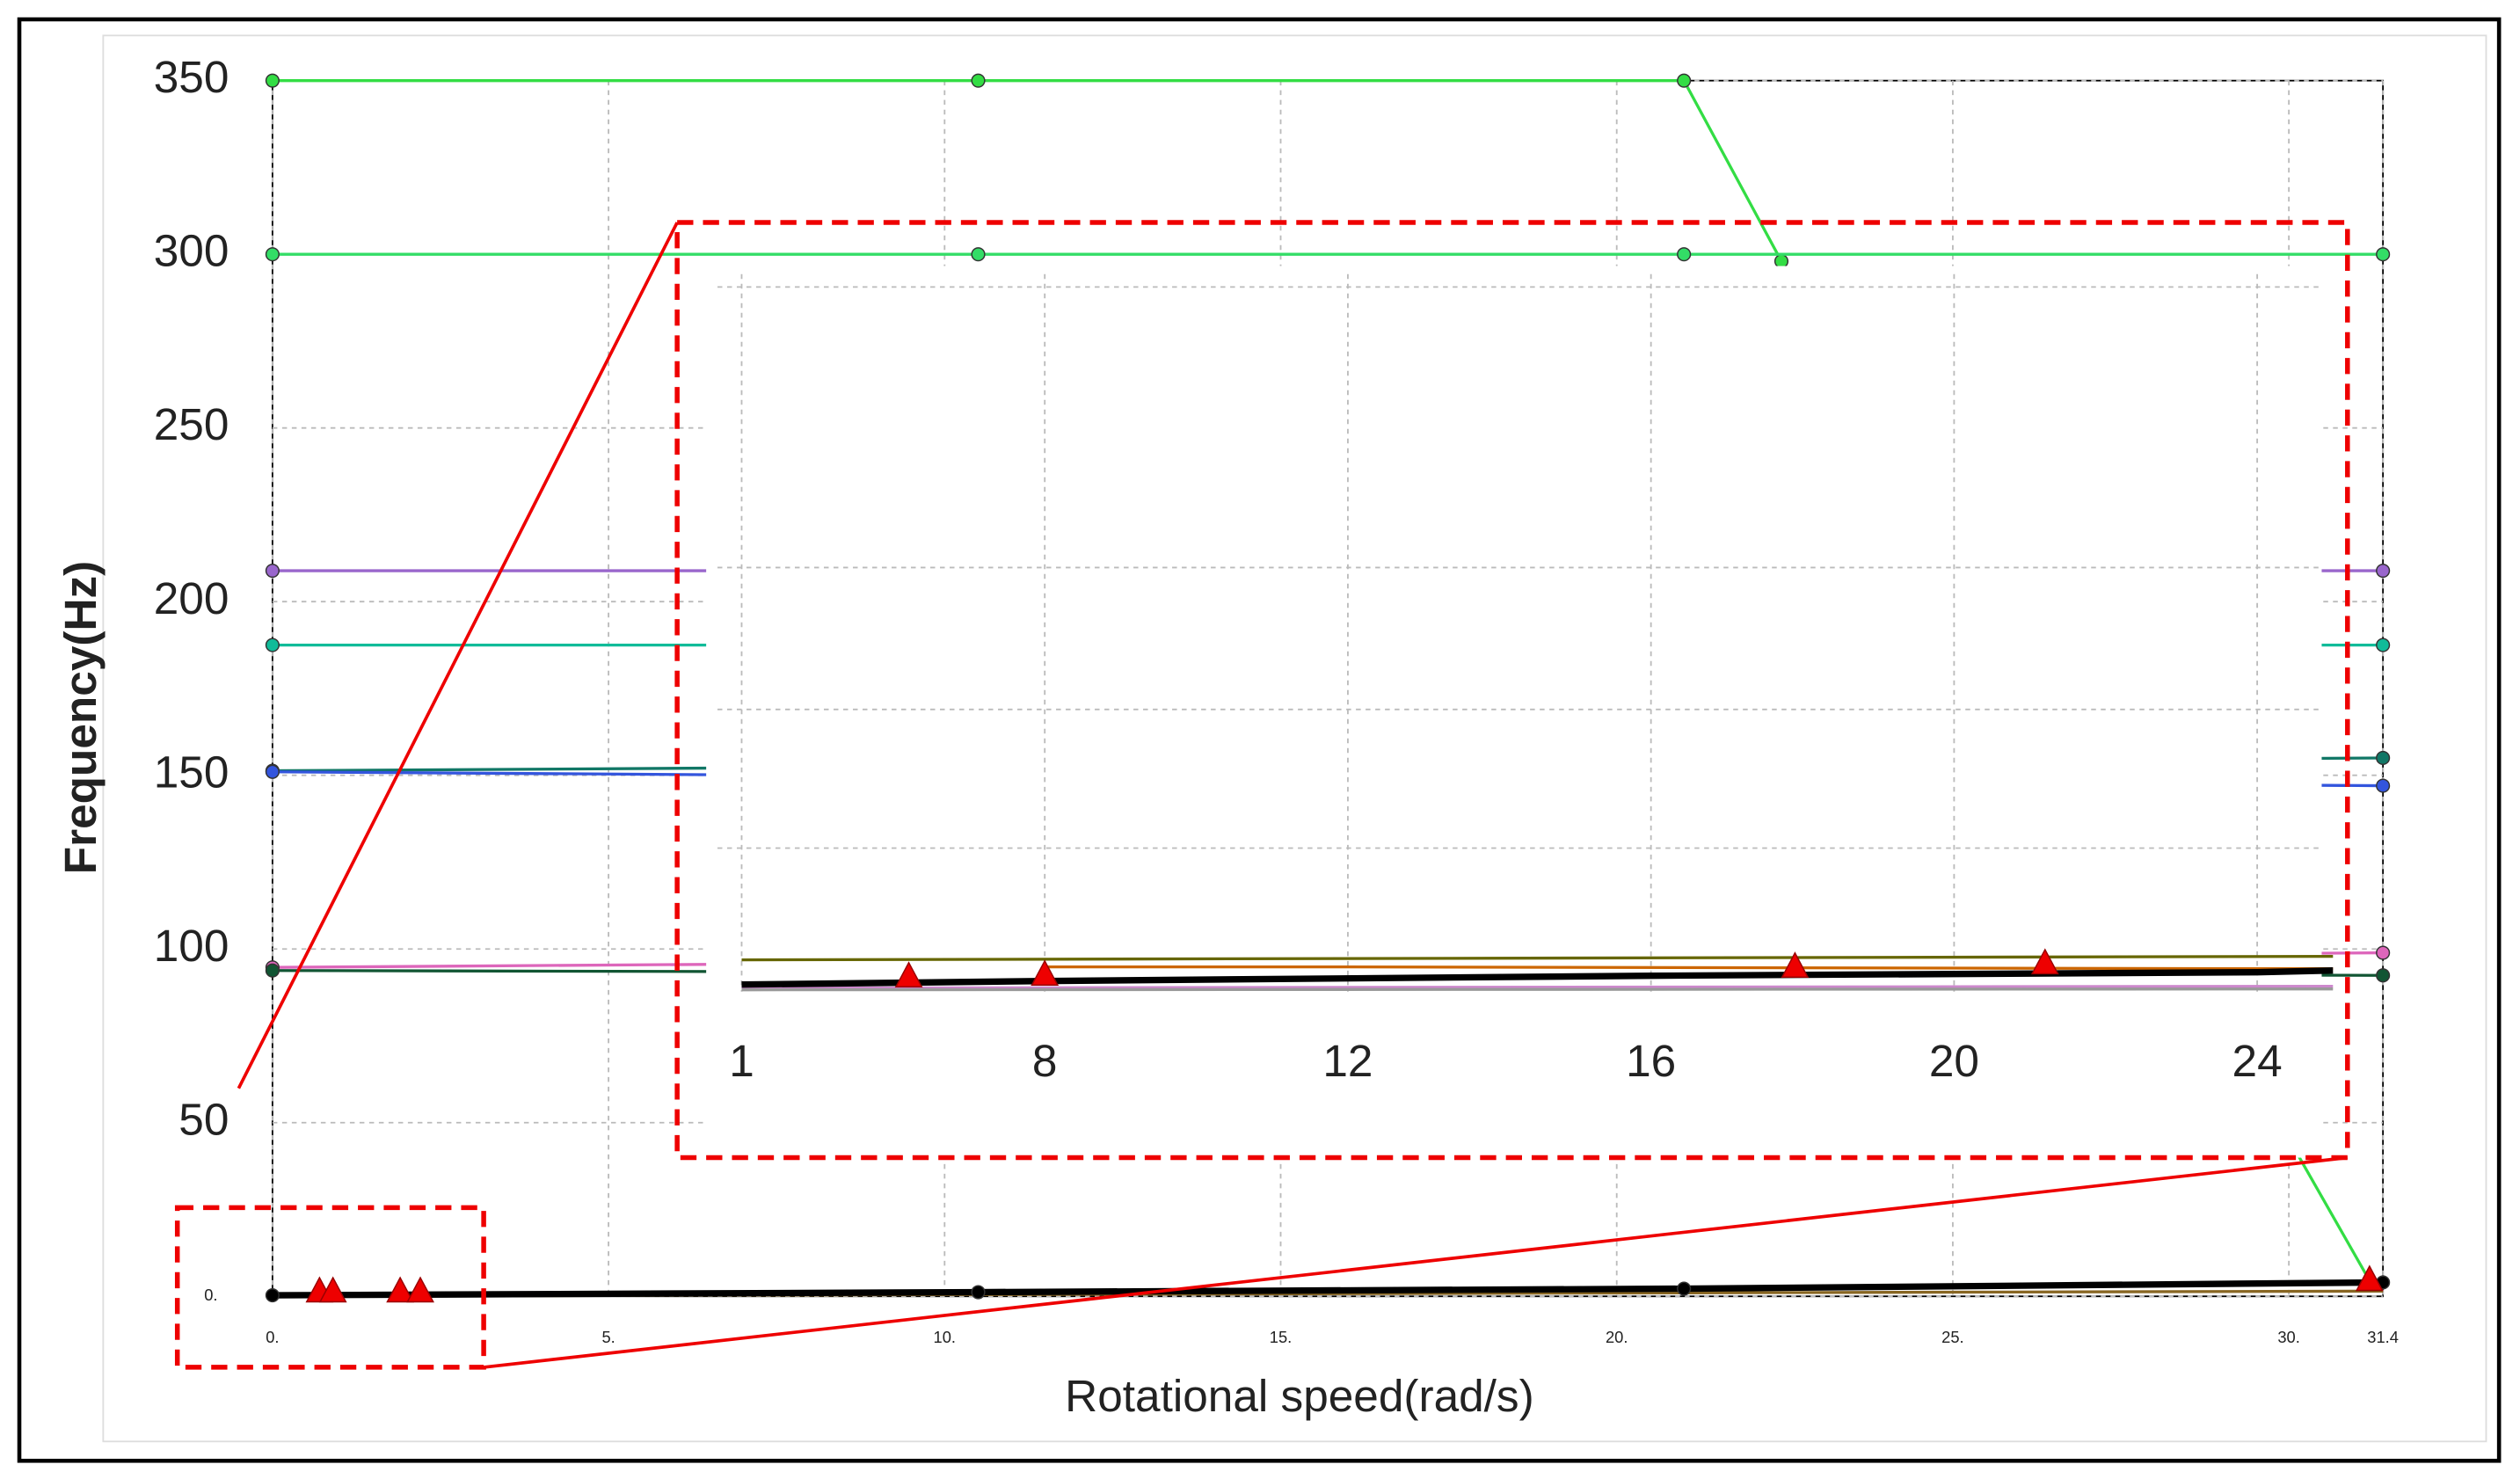  Describe the element at coordinates (1281, 1337) in the screenshot. I see `x-tick-label: 15.` at that location.